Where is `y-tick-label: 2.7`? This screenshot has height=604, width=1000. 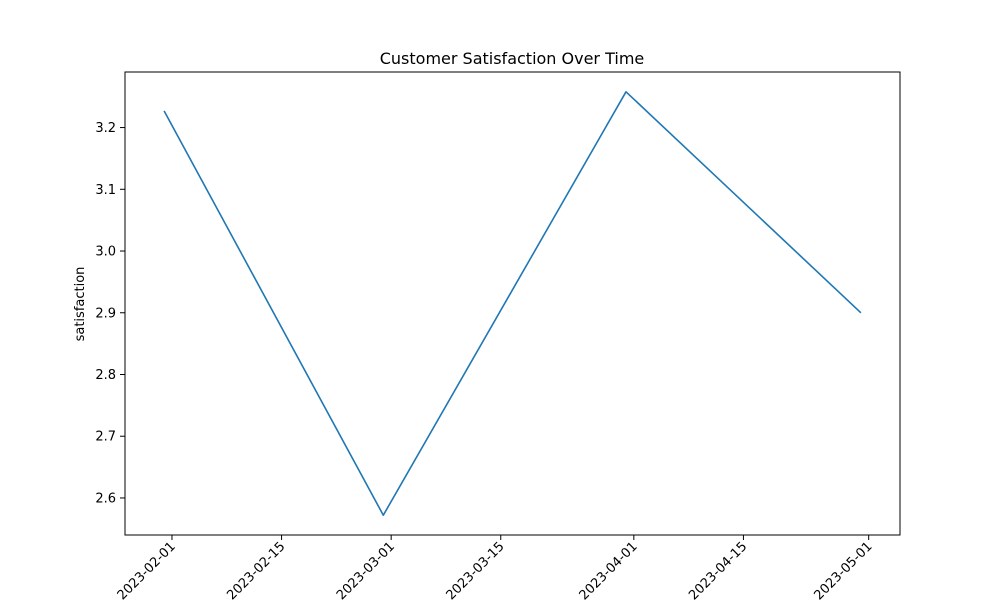 y-tick-label: 2.7 is located at coordinates (105, 437).